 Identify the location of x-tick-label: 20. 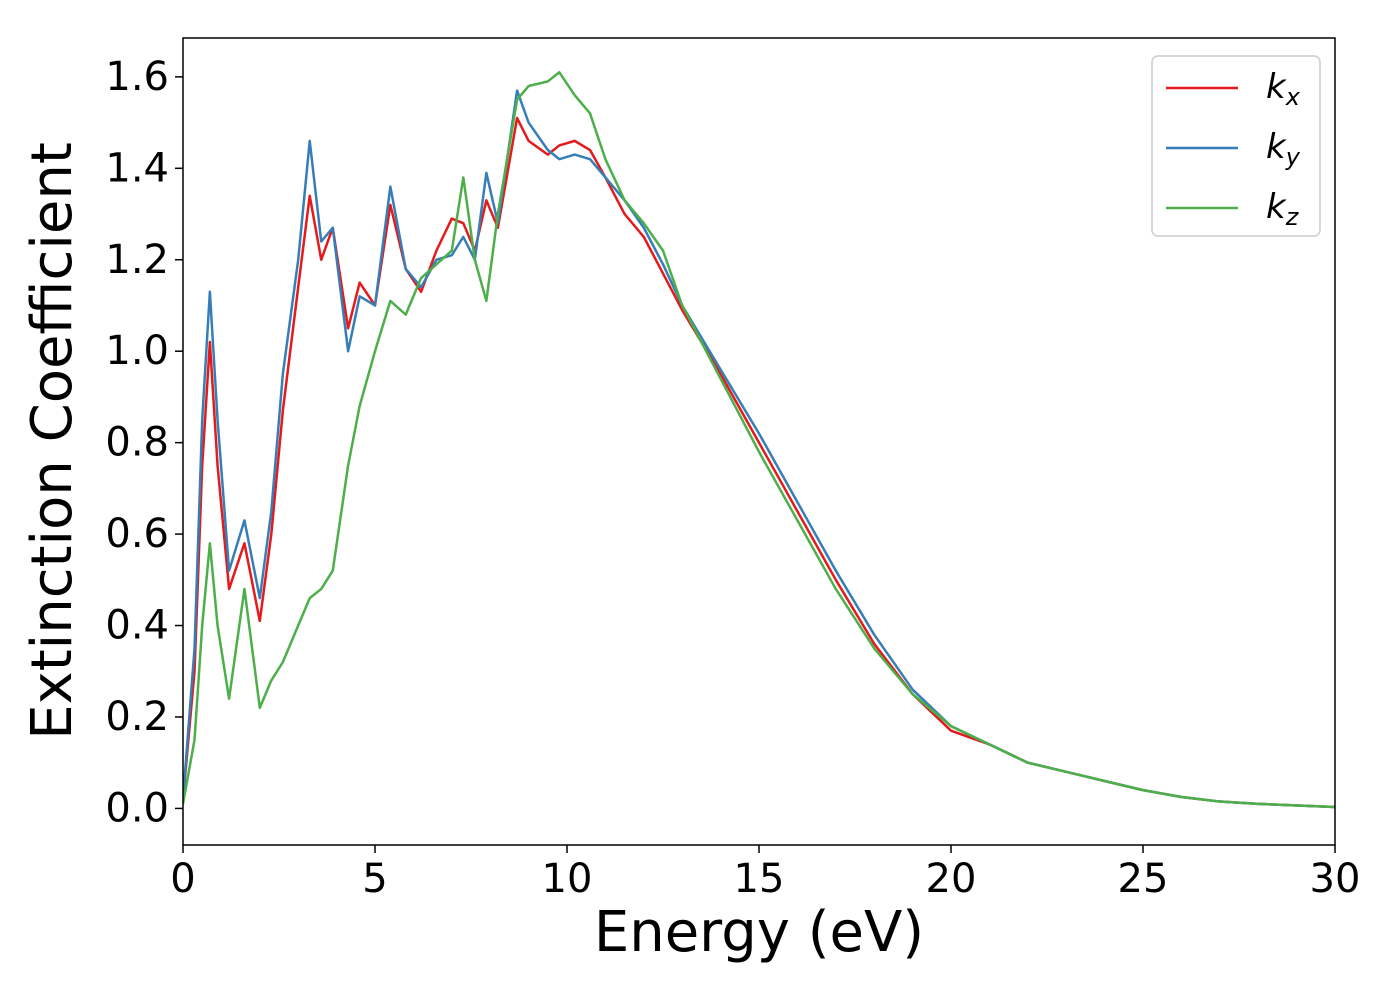
(951, 879).